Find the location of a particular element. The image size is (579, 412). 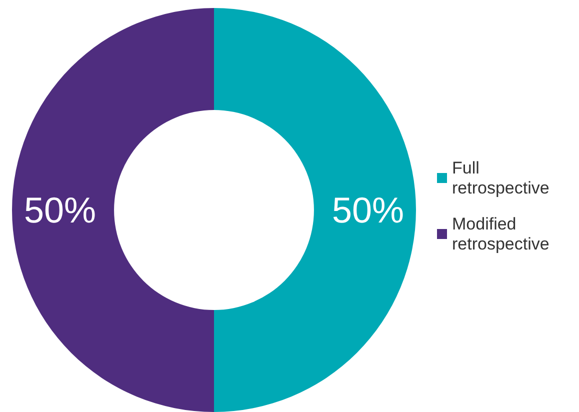

legend-label: Full retrospective is located at coordinates (501, 178).